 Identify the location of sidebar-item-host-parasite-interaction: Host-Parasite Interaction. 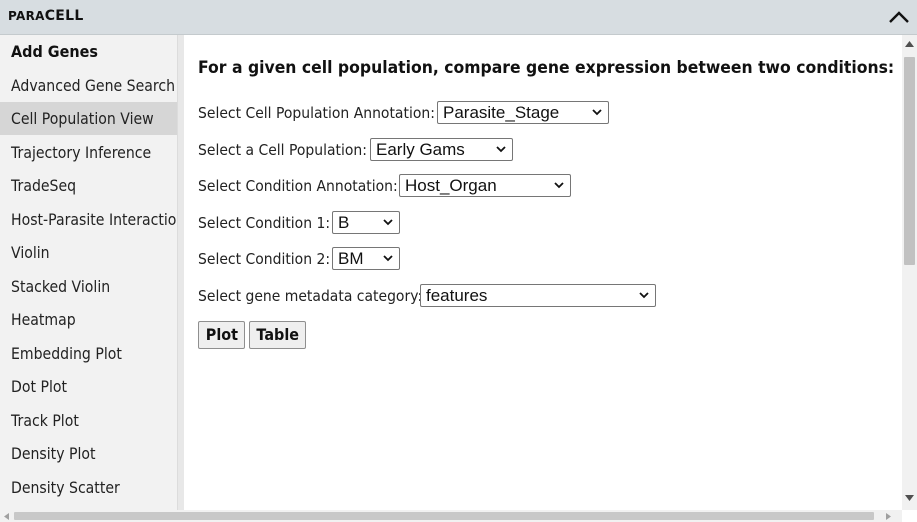
(88, 219).